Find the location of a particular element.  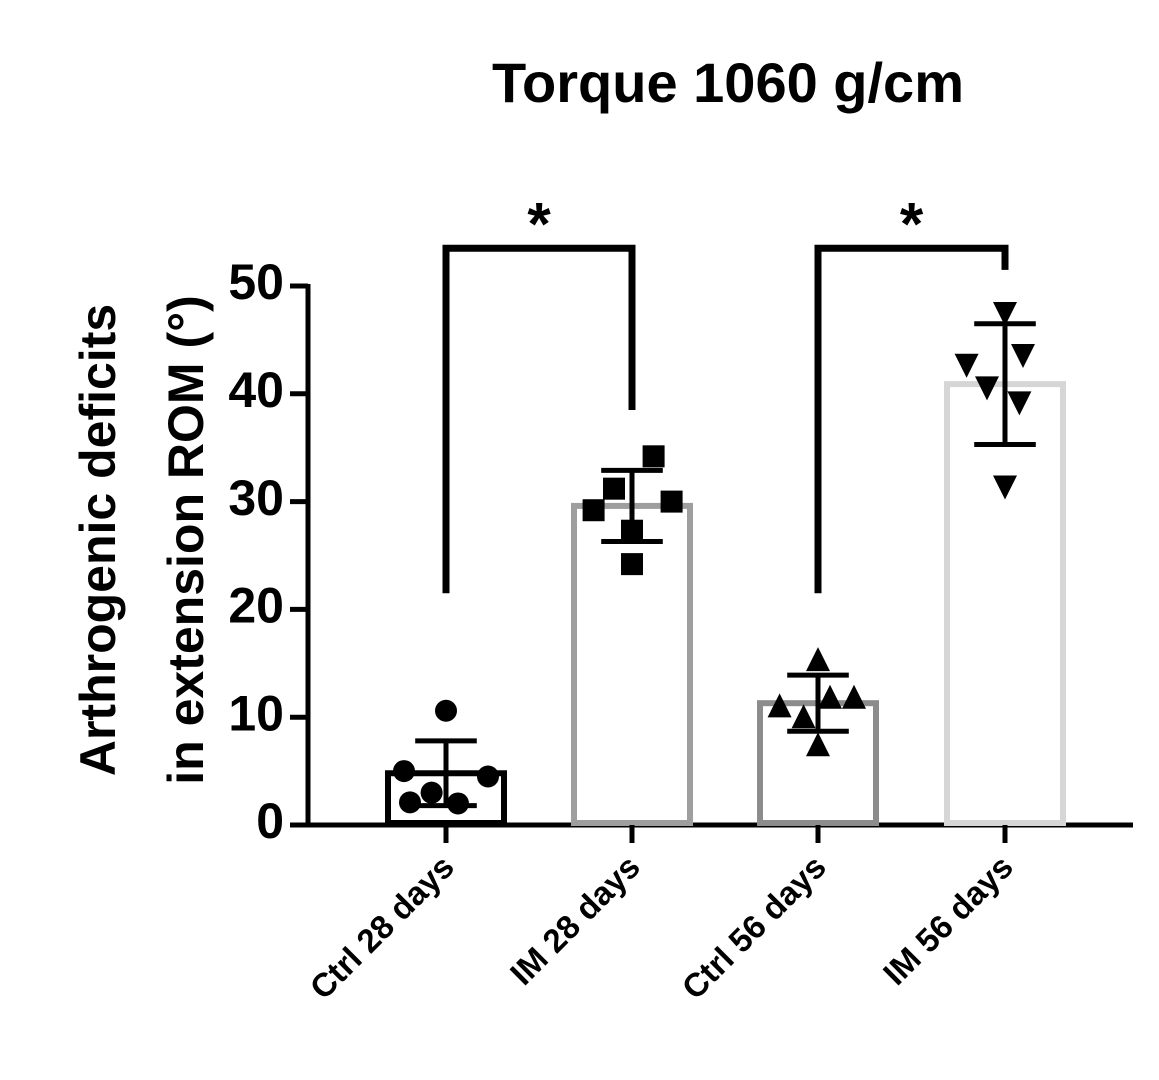

y-axis-label-line-1: Arthrogenic deficits is located at coordinates (98, 540).